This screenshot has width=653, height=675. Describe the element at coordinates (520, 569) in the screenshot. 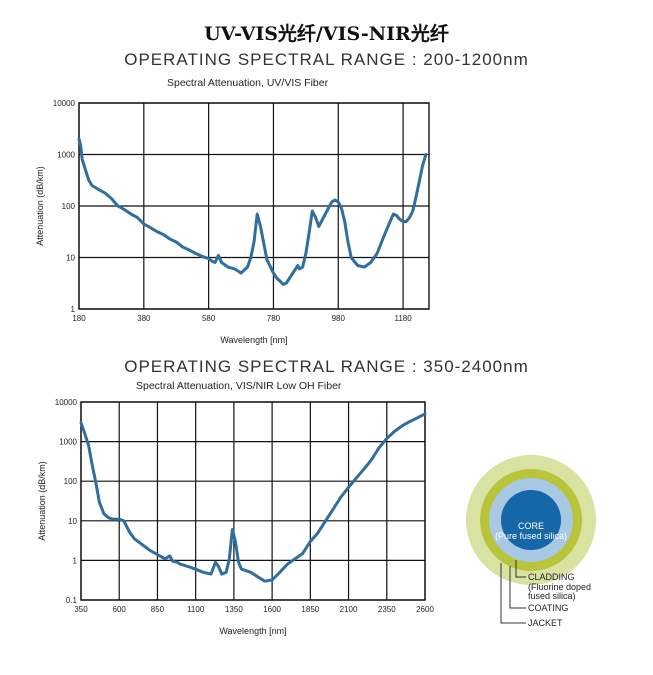

I see `cladding-leader-line` at that location.